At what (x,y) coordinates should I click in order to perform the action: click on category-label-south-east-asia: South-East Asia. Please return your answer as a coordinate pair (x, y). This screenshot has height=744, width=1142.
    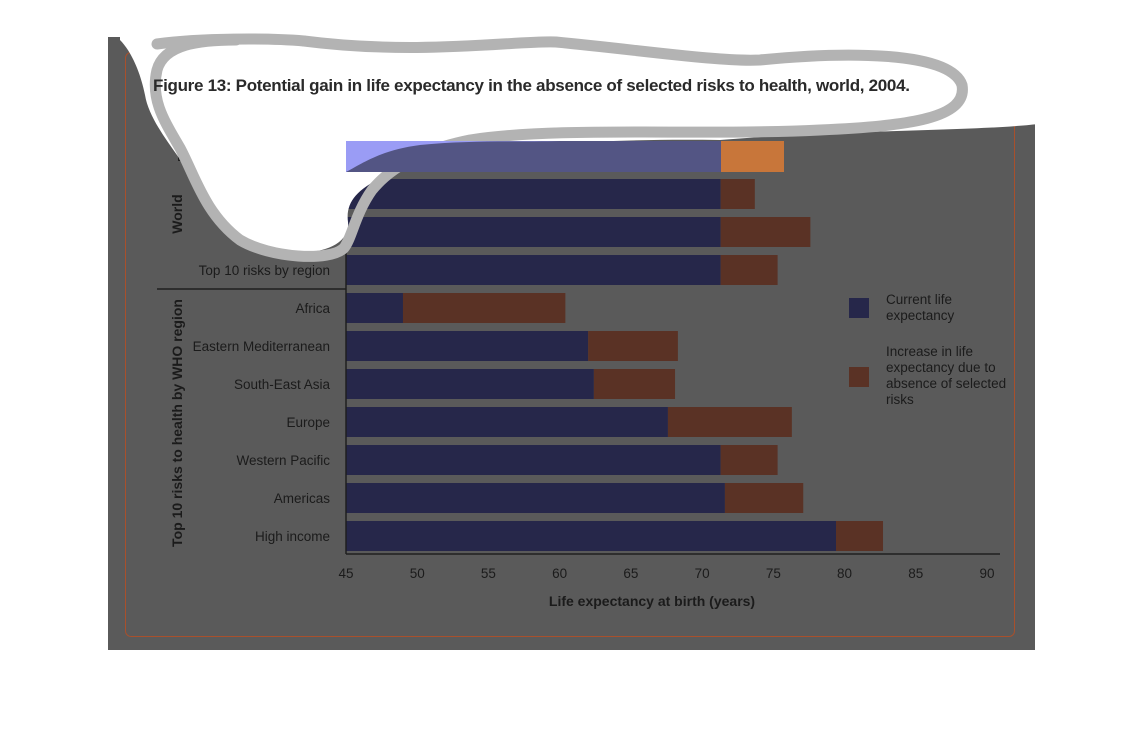
    Looking at the image, I should click on (282, 384).